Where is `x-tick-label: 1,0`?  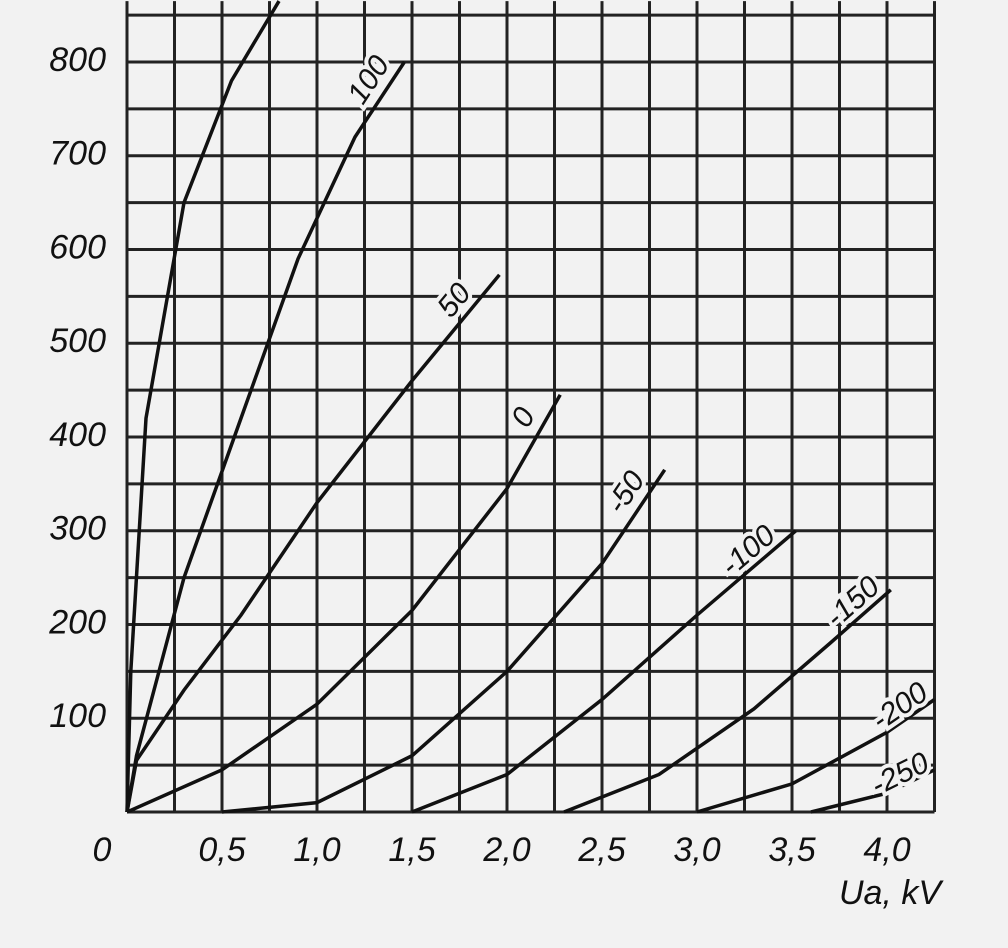
x-tick-label: 1,0 is located at coordinates (316, 850).